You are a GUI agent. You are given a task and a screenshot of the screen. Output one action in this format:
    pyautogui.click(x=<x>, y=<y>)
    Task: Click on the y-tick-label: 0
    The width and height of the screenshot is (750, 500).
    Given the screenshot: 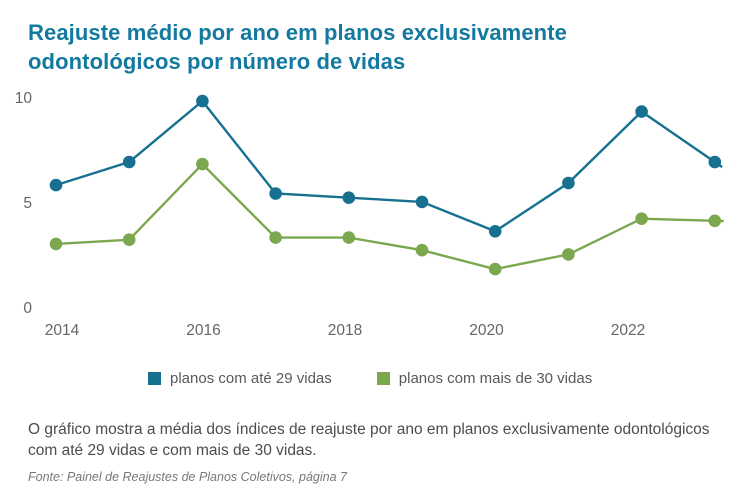 What is the action you would take?
    pyautogui.click(x=27, y=308)
    